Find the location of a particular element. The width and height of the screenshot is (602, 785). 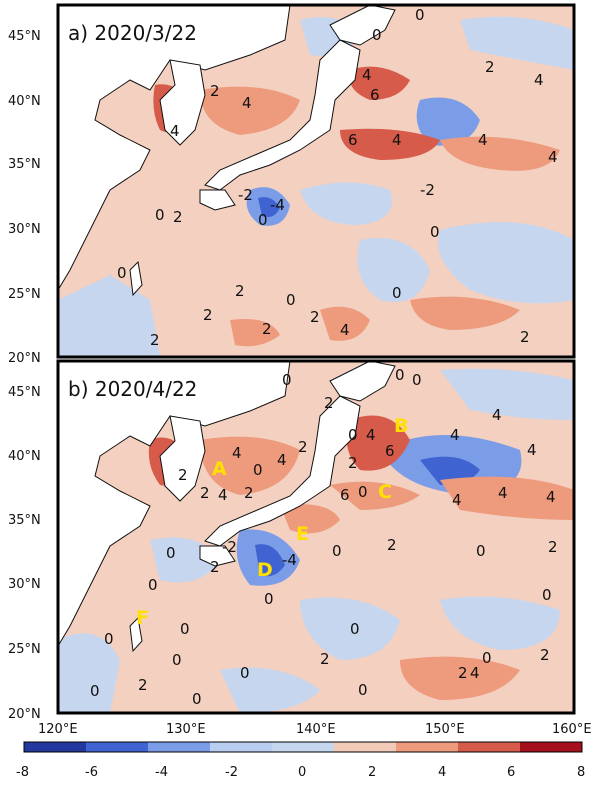

colorbar-tick-label: 4 is located at coordinates (442, 772).